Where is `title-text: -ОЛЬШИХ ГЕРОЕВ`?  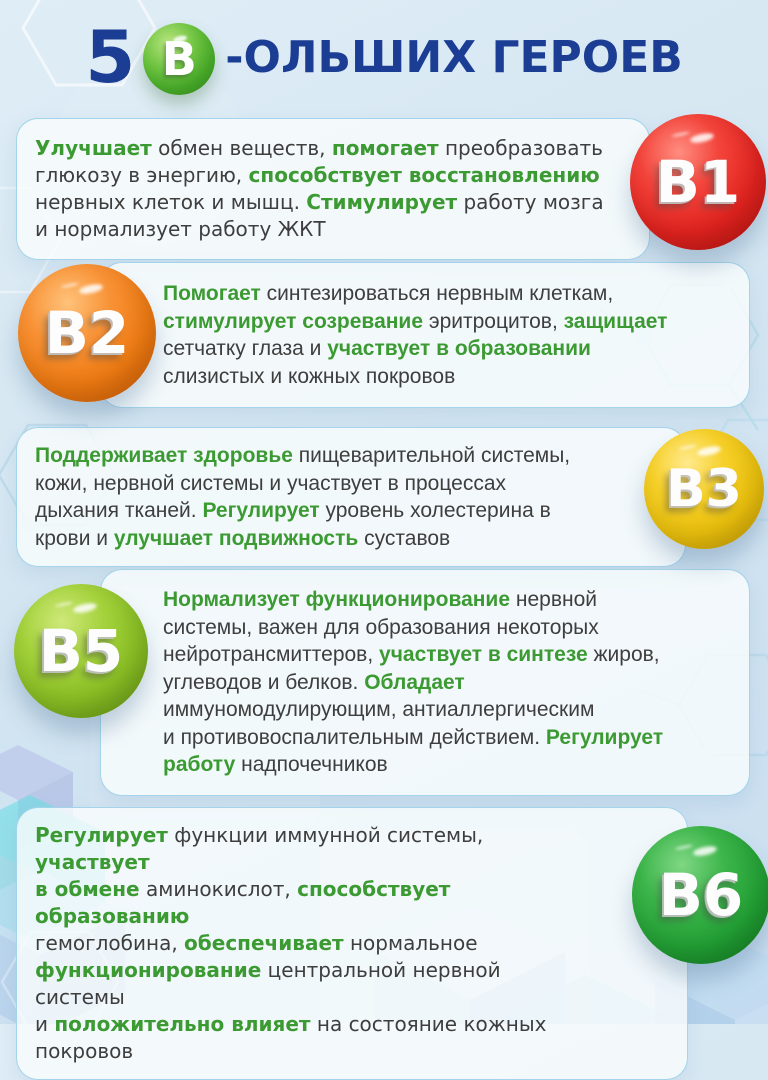
title-text: -ОЛЬШИХ ГЕРОЕВ is located at coordinates (454, 57).